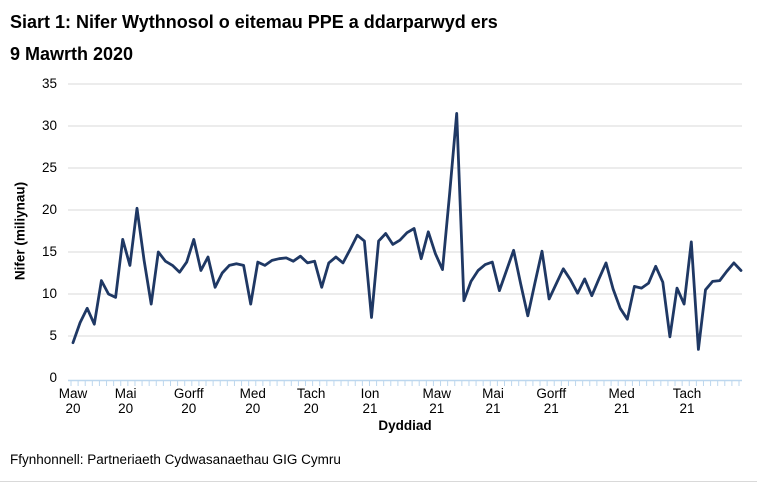 Image resolution: width=757 pixels, height=491 pixels. Describe the element at coordinates (49, 209) in the screenshot. I see `y-tick-label: 20` at that location.